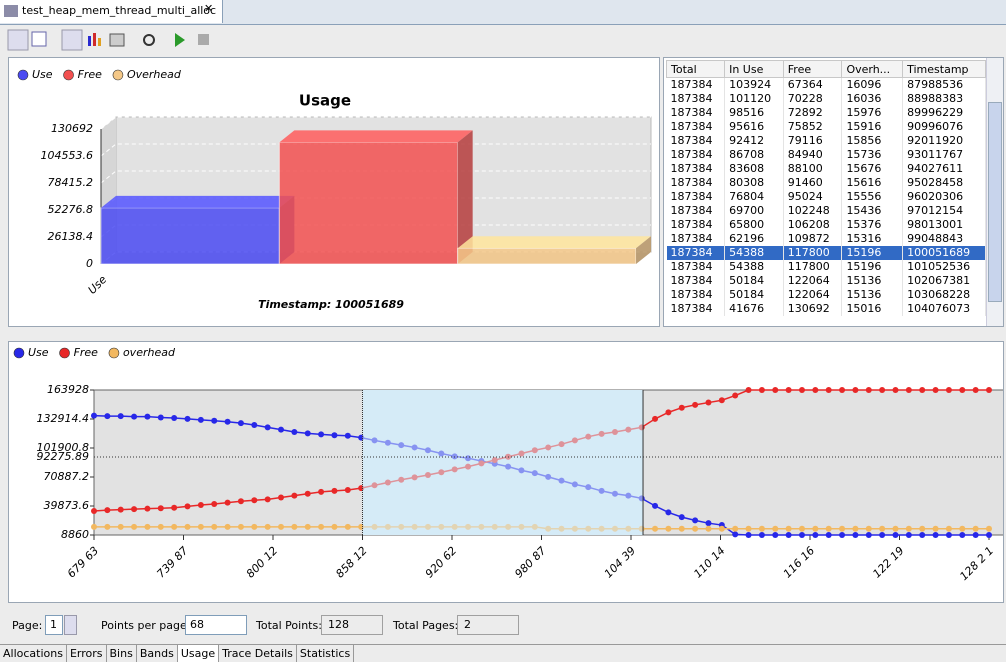 This screenshot has height=662, width=1006. Describe the element at coordinates (709, 562) in the screenshot. I see `x-tick-label: 110 14` at that location.